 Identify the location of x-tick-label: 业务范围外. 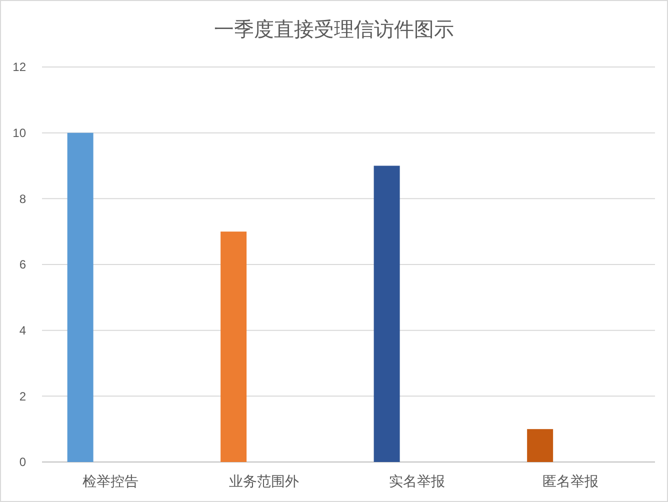
(263, 481).